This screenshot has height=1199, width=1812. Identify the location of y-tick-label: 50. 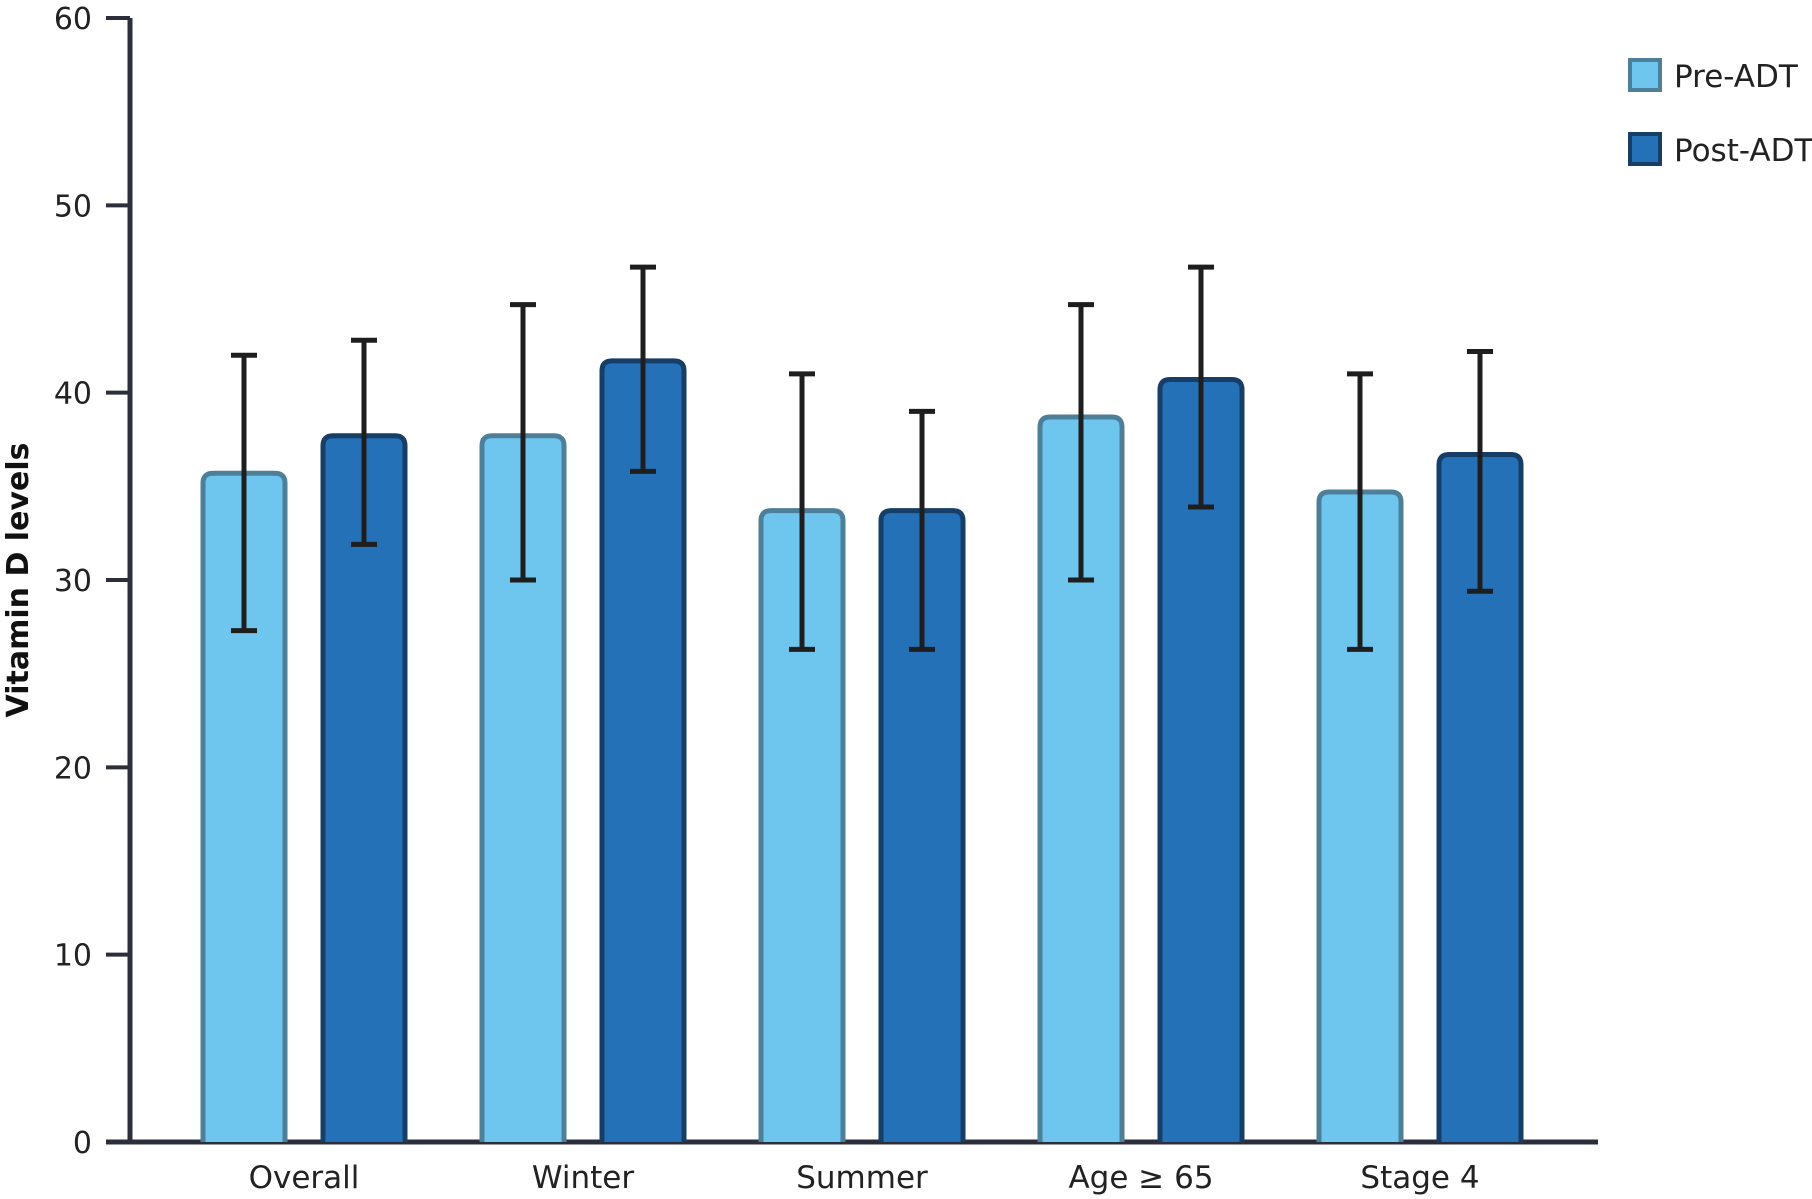
(73, 206).